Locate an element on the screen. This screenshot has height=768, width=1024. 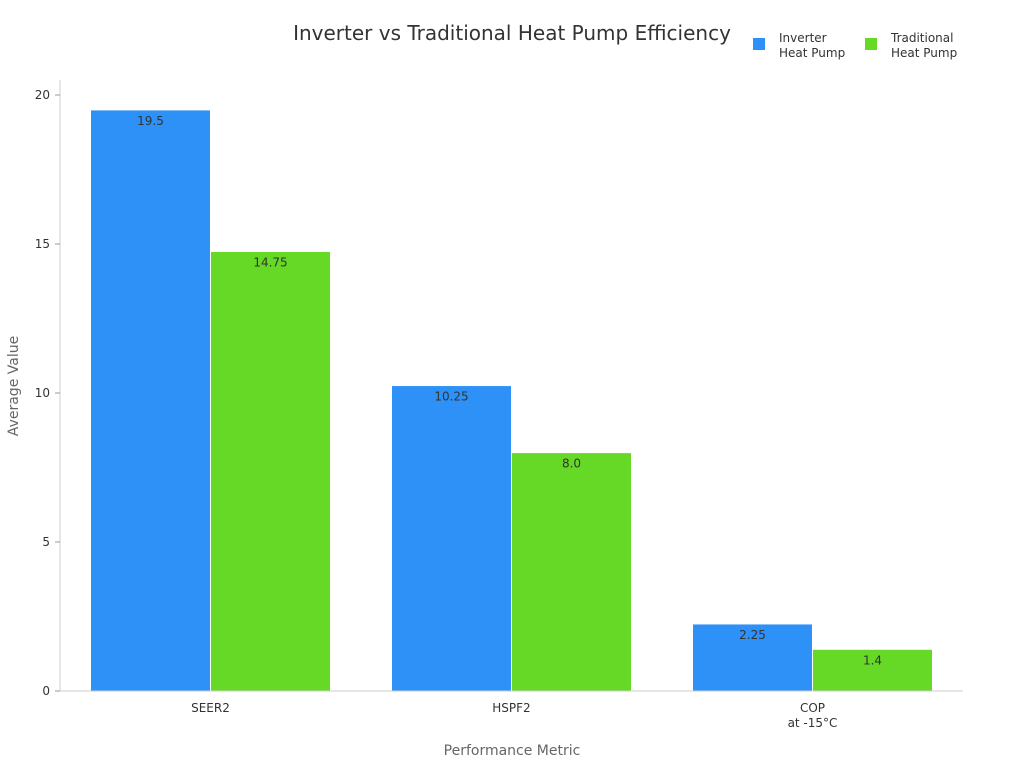
data-label: 19.5 is located at coordinates (150, 121).